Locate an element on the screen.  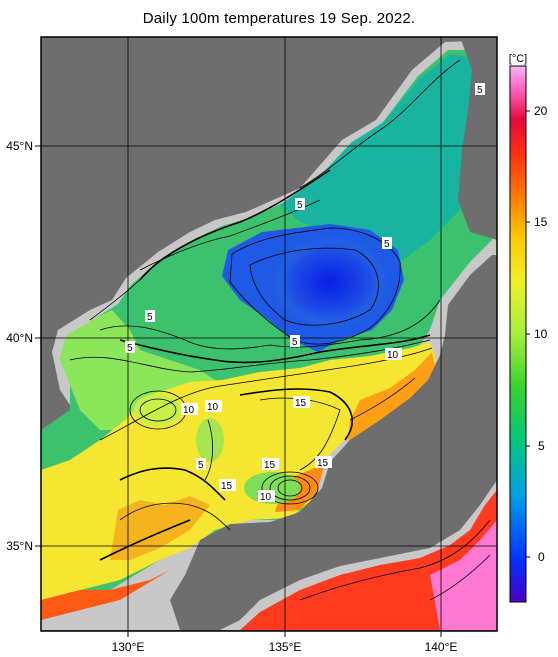
colorbar-ticks is located at coordinates (528, 334).